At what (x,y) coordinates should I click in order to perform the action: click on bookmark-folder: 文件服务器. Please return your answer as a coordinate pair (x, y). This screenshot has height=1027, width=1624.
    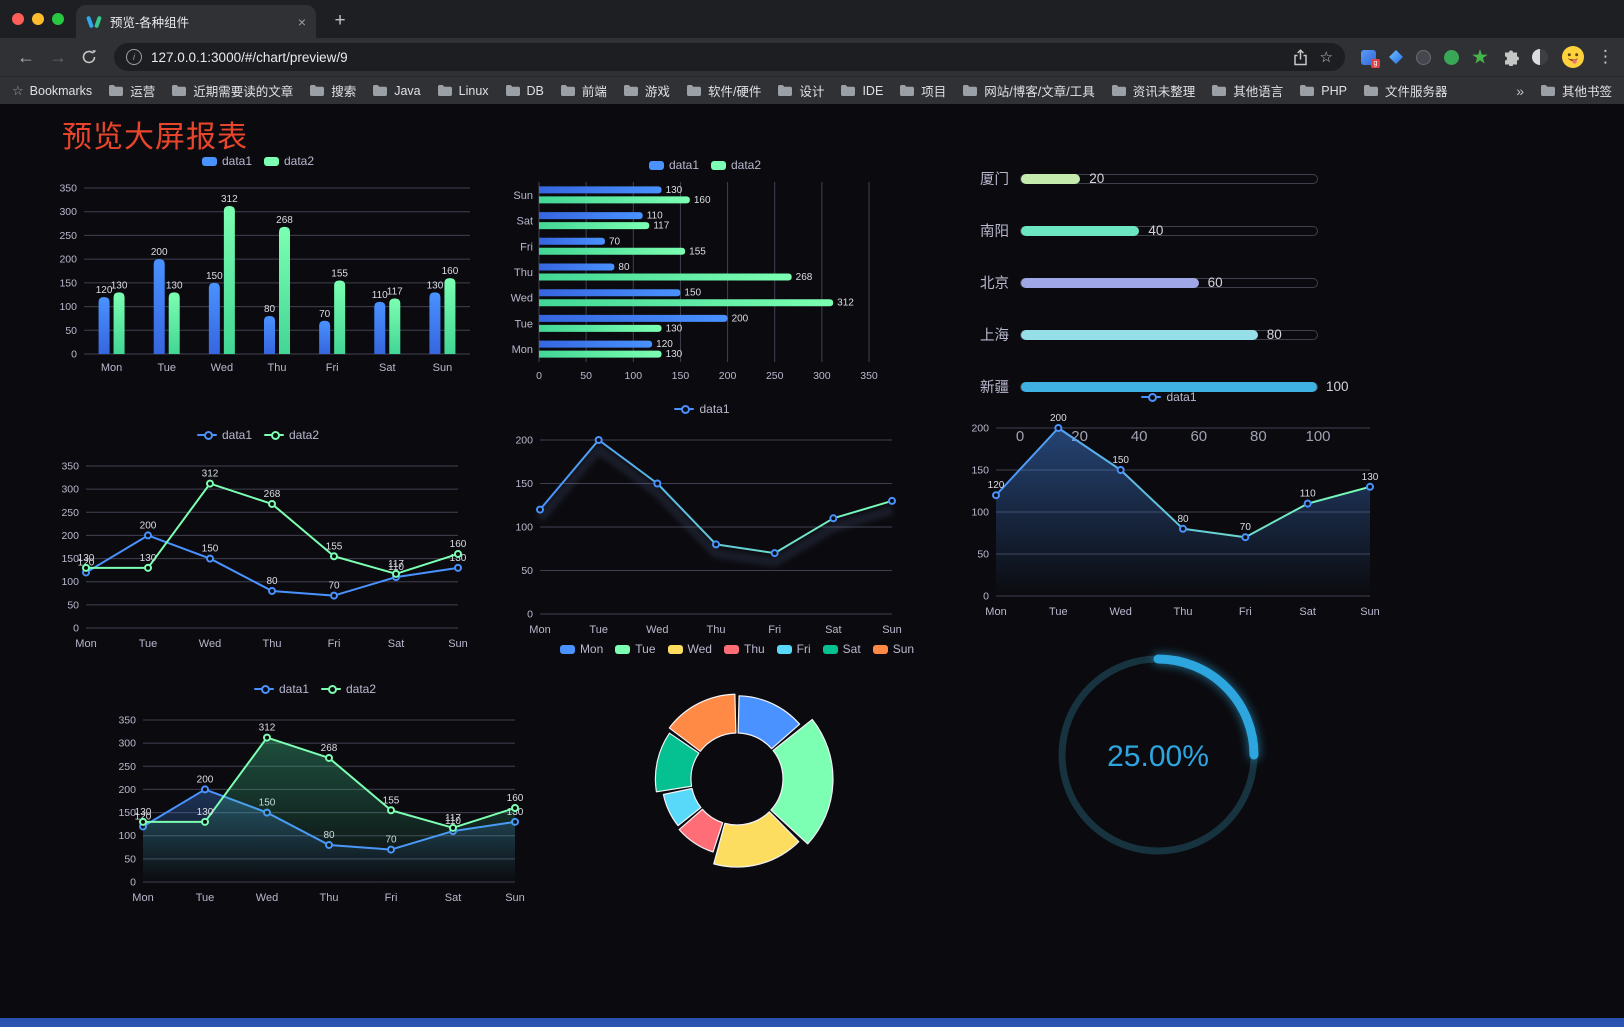
    Looking at the image, I should click on (1405, 90).